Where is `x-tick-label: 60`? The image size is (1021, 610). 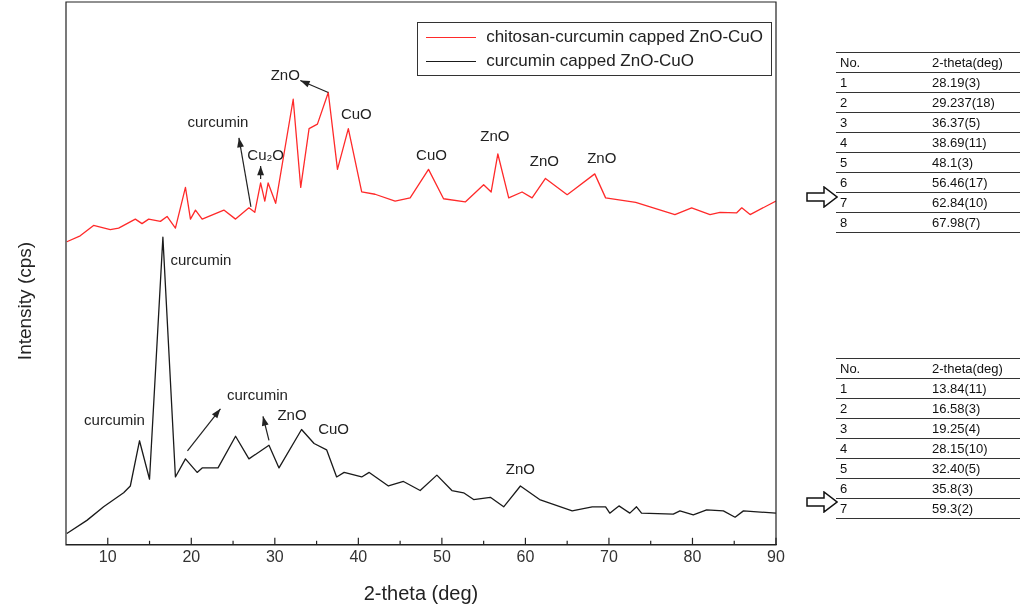
x-tick-label: 60 is located at coordinates (525, 556).